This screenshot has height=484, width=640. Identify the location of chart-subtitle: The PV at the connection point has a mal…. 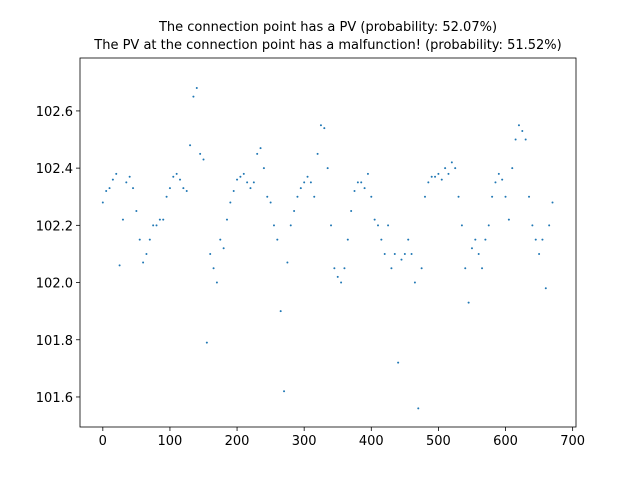
(327, 45).